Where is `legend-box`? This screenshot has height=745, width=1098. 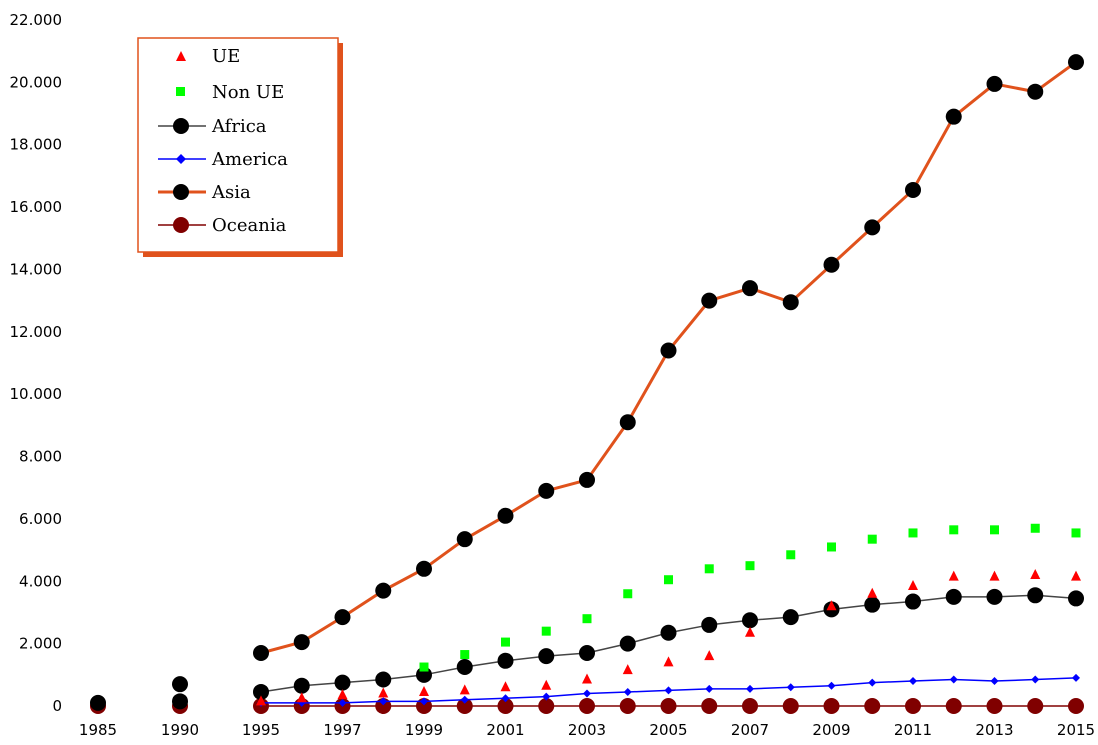
legend-box is located at coordinates (238, 145).